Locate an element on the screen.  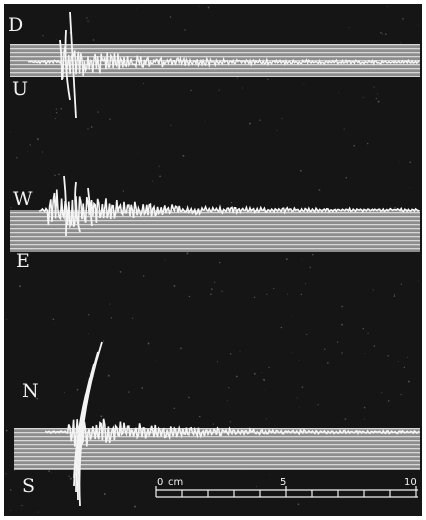
label-south: S is located at coordinates (29, 486).